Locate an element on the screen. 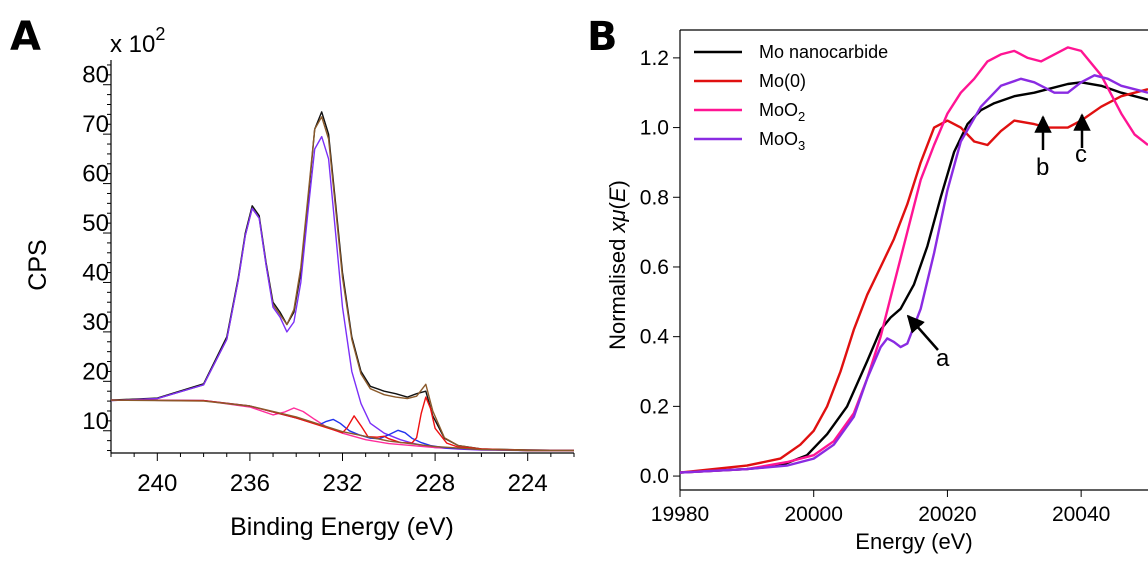 Image resolution: width=1148 pixels, height=561 pixels. panel-b-y-tick-label: 0.8 is located at coordinates (654, 197).